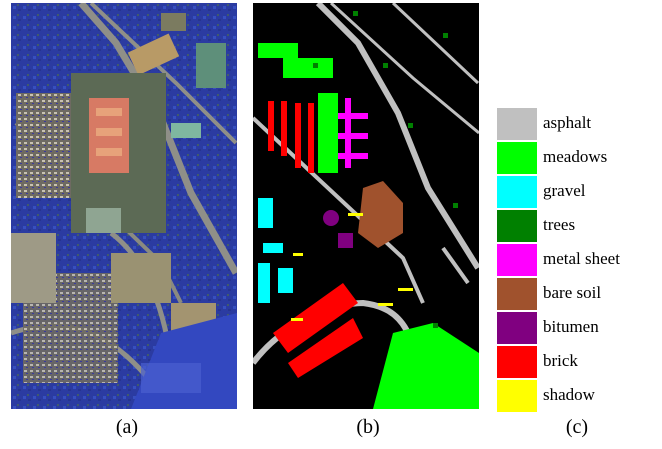  What do you see at coordinates (517, 260) in the screenshot?
I see `legend-swatch-metal-sheet` at bounding box center [517, 260].